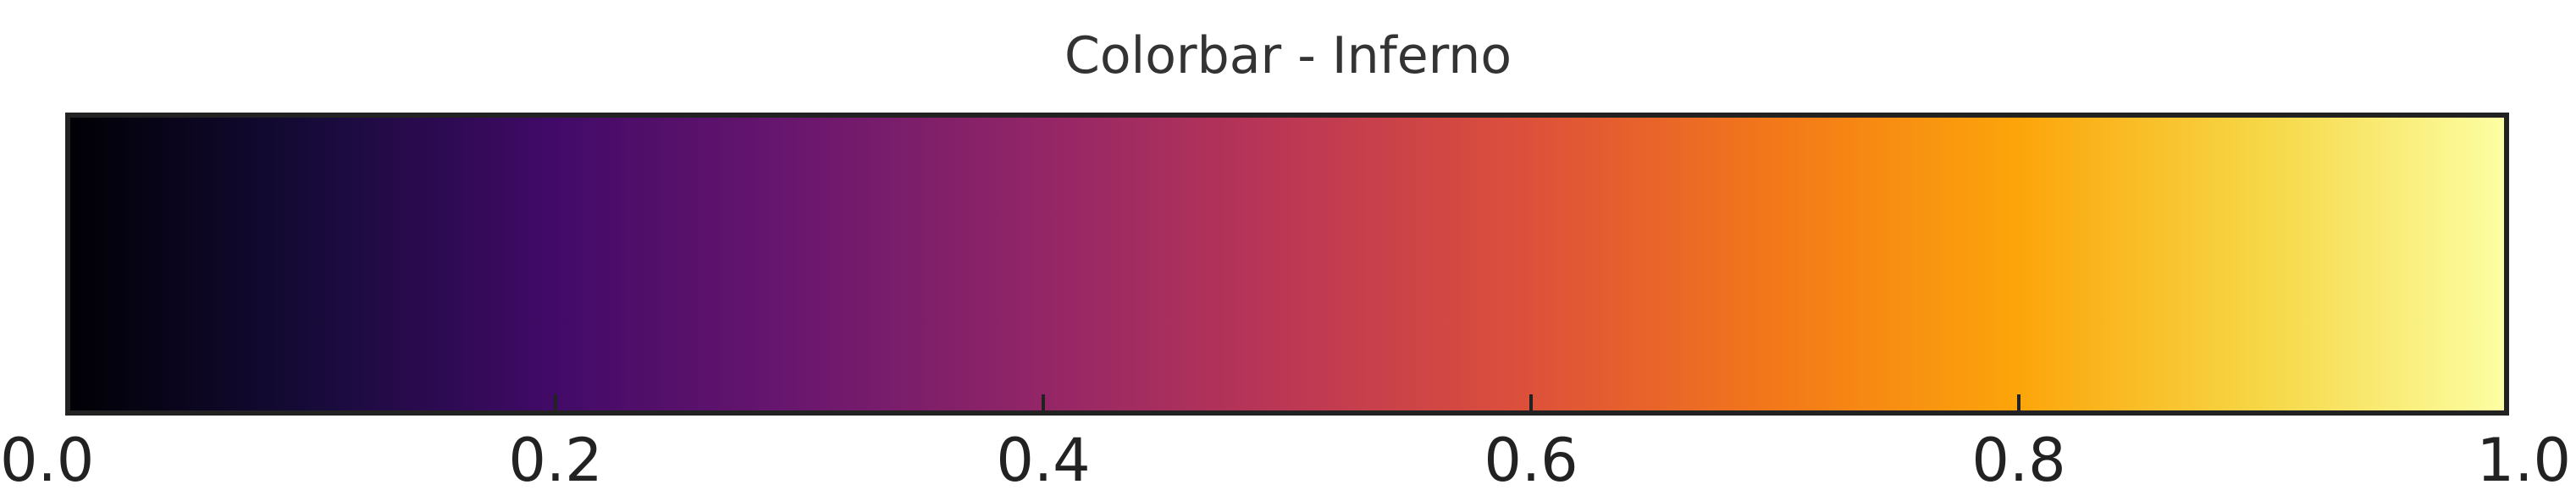 The image size is (2576, 501). Describe the element at coordinates (2524, 460) in the screenshot. I see `tick-label: 1.0` at that location.